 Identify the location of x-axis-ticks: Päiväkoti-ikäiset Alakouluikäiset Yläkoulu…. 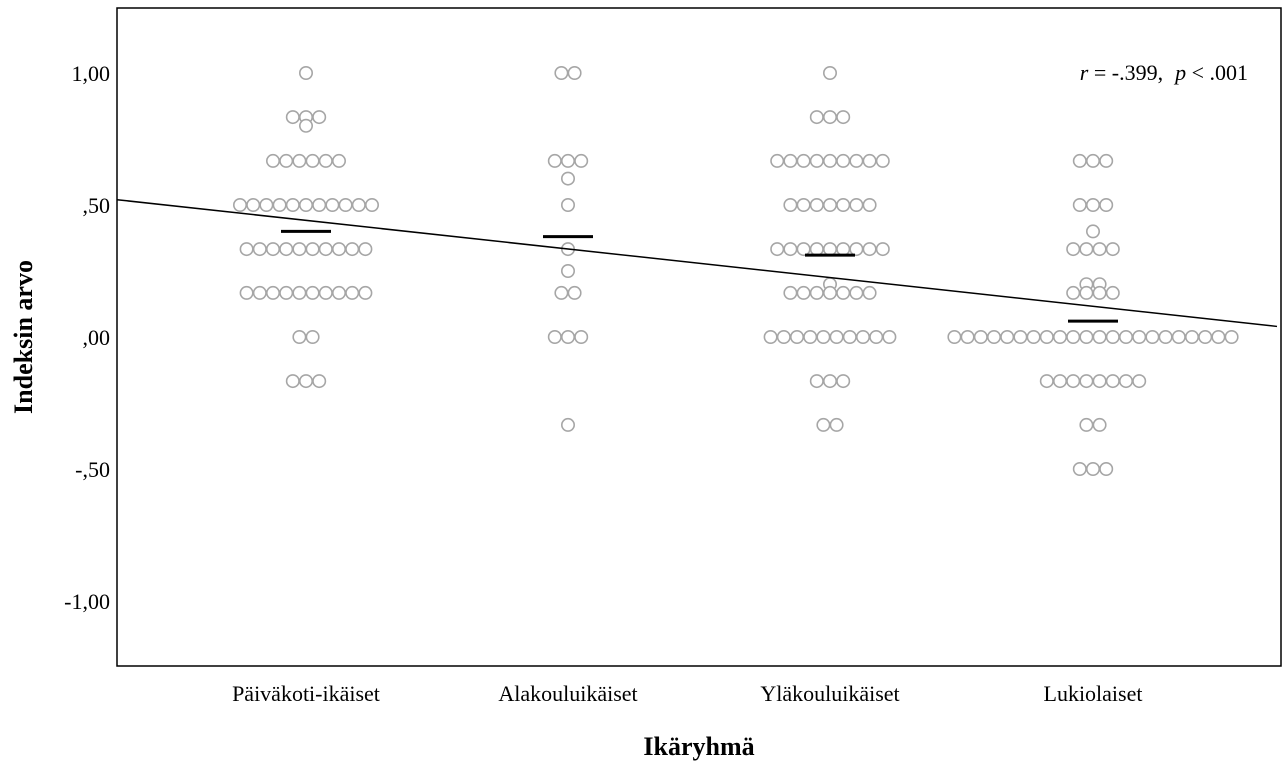
(687, 693).